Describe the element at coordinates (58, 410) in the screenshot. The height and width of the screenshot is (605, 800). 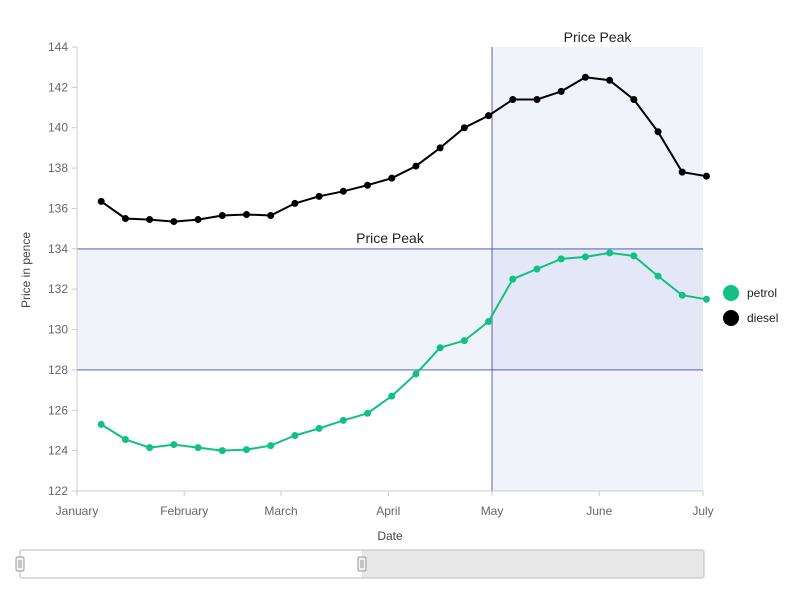
I see `y-tick-label: 126` at that location.